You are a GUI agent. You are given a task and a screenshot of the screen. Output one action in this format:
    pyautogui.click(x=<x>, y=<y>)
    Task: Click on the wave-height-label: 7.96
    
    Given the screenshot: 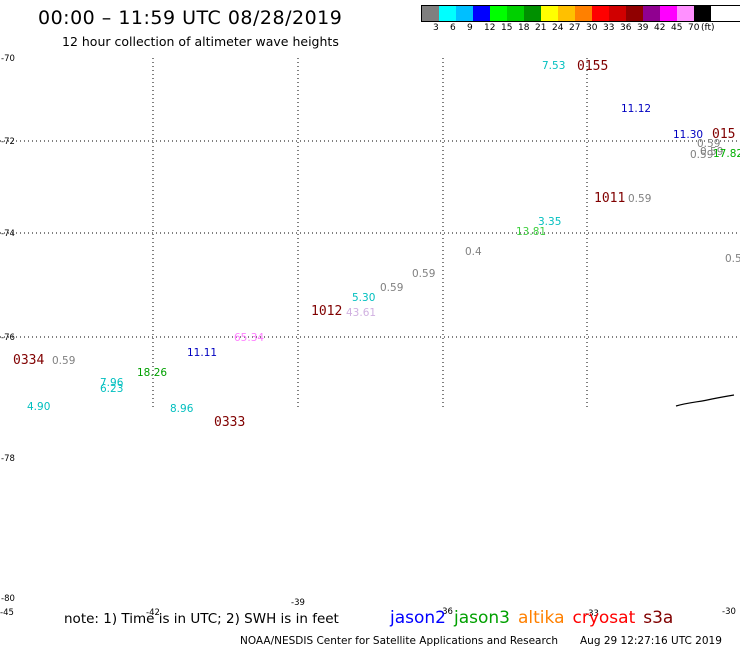 What is the action you would take?
    pyautogui.click(x=112, y=383)
    